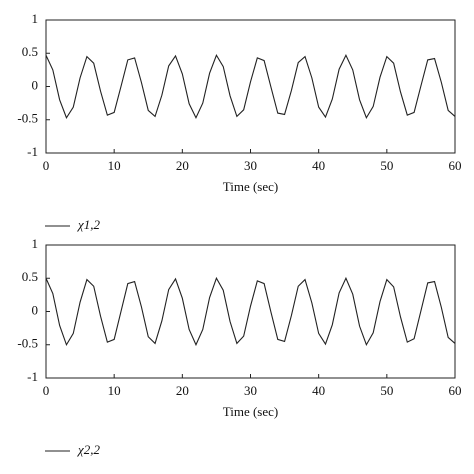 The width and height of the screenshot is (474, 474). Describe the element at coordinates (88, 449) in the screenshot. I see `legend-label: χ2,2` at that location.